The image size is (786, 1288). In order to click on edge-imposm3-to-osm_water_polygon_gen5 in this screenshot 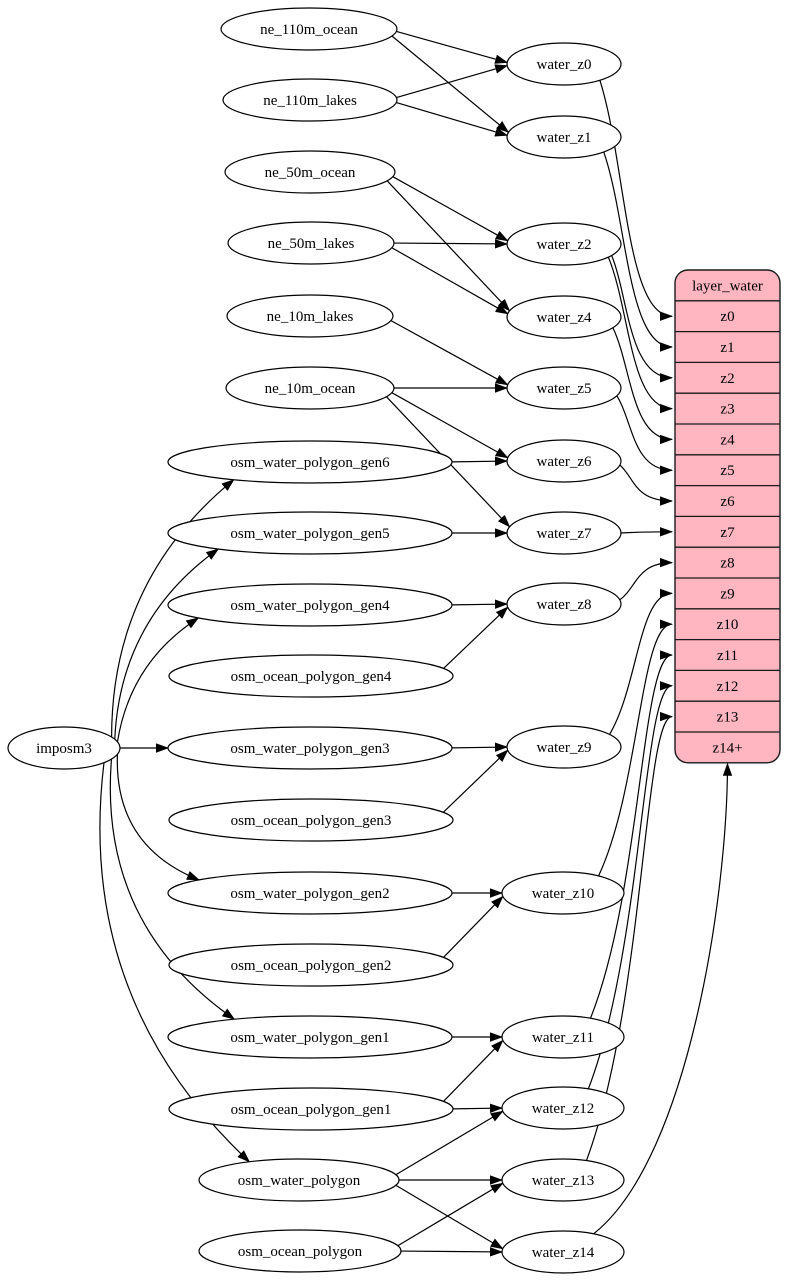, I will do `click(167, 644)`.